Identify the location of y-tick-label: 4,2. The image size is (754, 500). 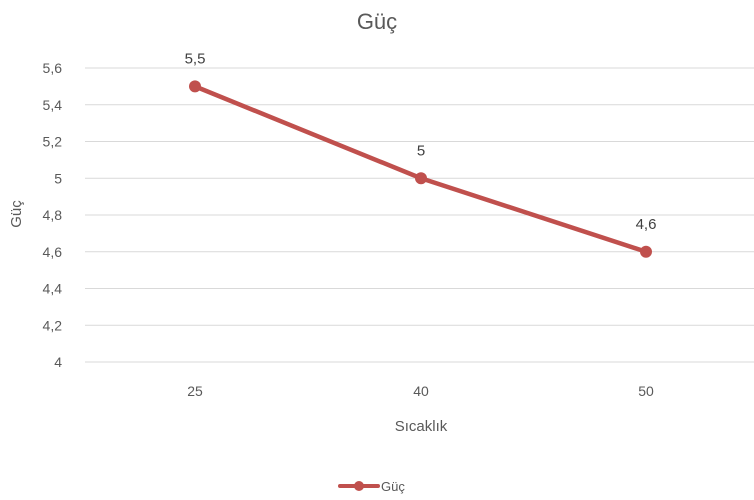
(53, 325).